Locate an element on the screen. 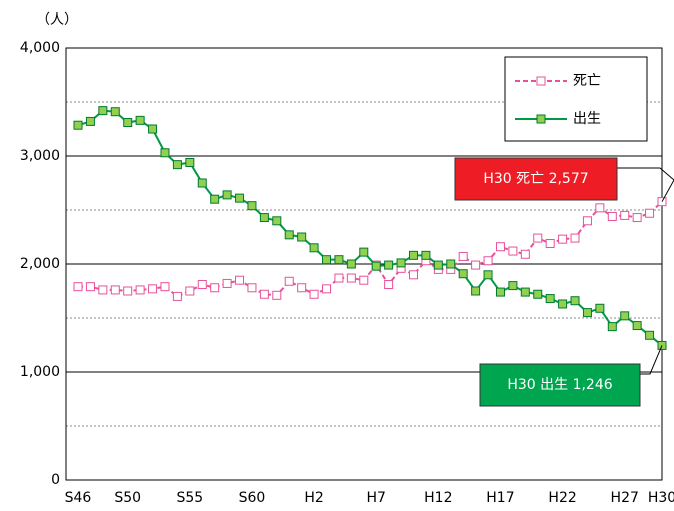 The image size is (674, 511). legend-box is located at coordinates (576, 99).